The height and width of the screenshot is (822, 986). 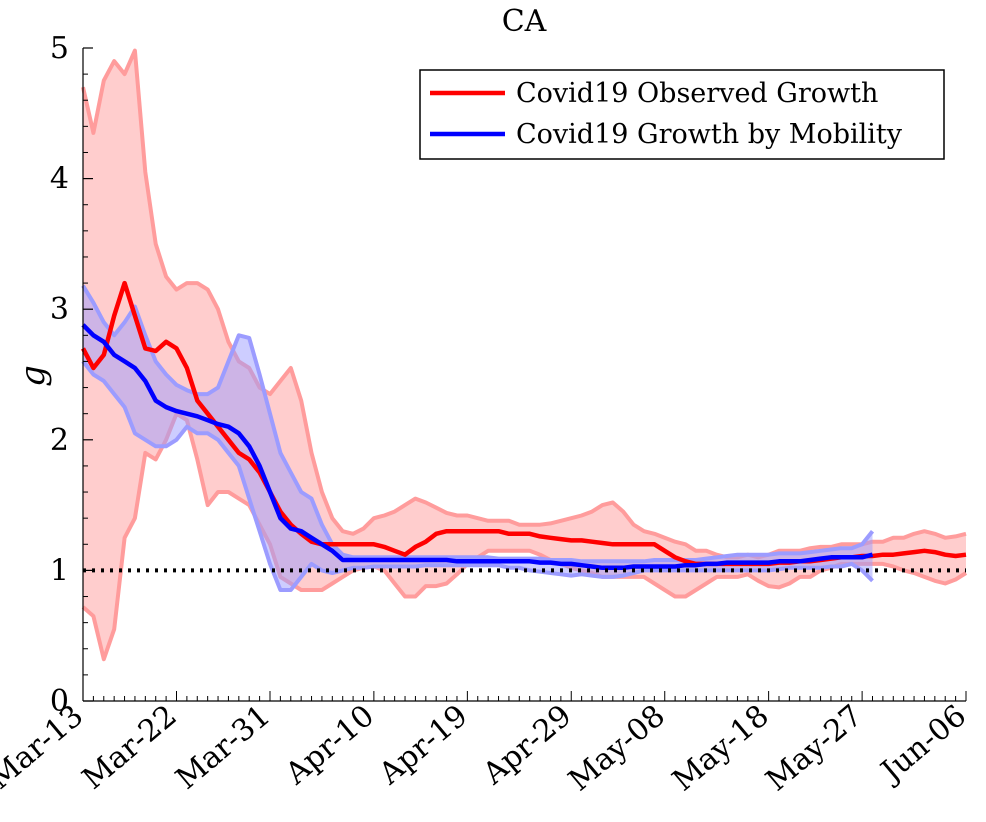 I want to click on y-axis-label: g, so click(x=33, y=376).